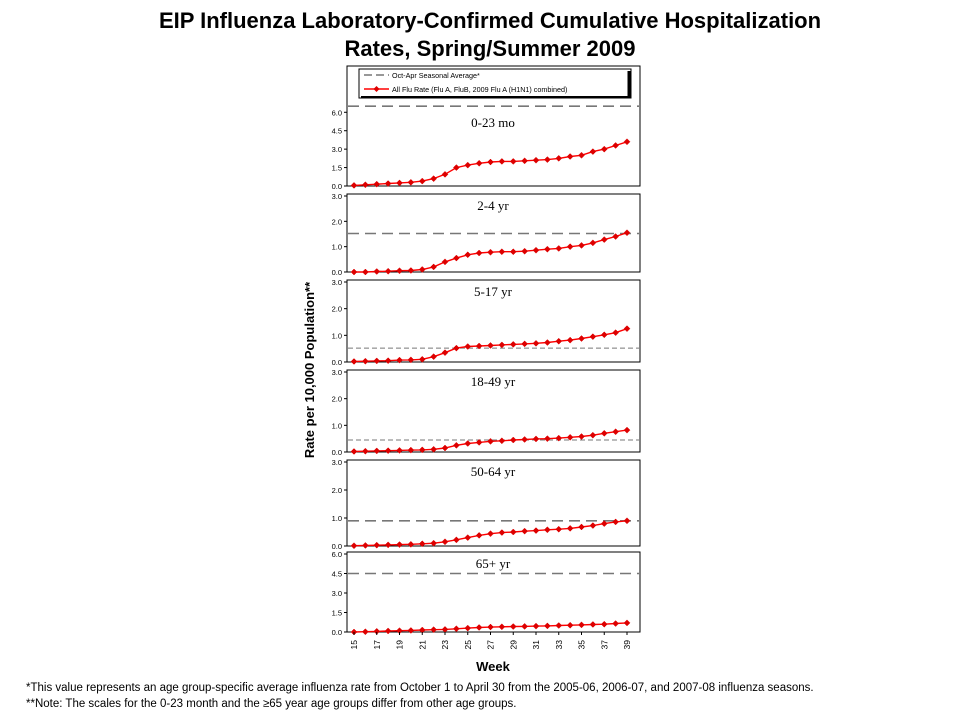 The height and width of the screenshot is (720, 960). What do you see at coordinates (354, 645) in the screenshot?
I see `x-tick-label: 15` at bounding box center [354, 645].